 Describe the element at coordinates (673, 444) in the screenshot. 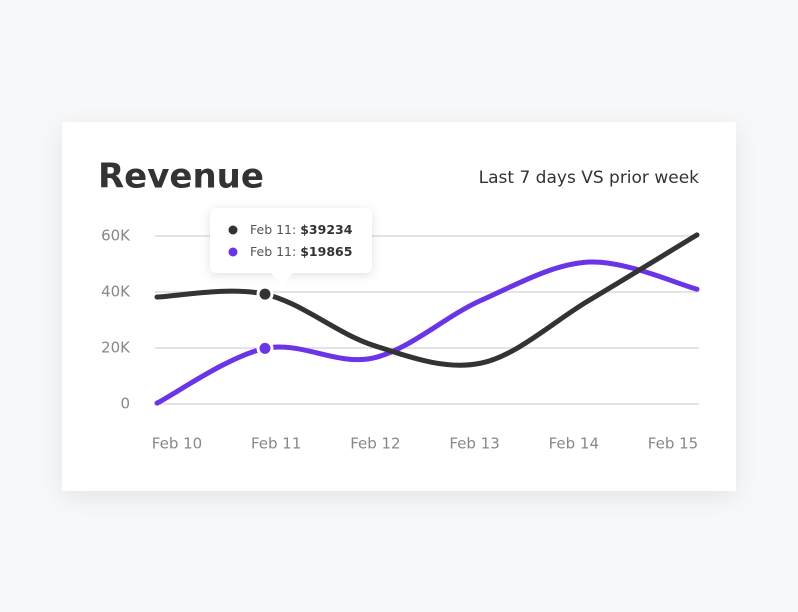

I see `x-tick-label: Feb 15` at that location.